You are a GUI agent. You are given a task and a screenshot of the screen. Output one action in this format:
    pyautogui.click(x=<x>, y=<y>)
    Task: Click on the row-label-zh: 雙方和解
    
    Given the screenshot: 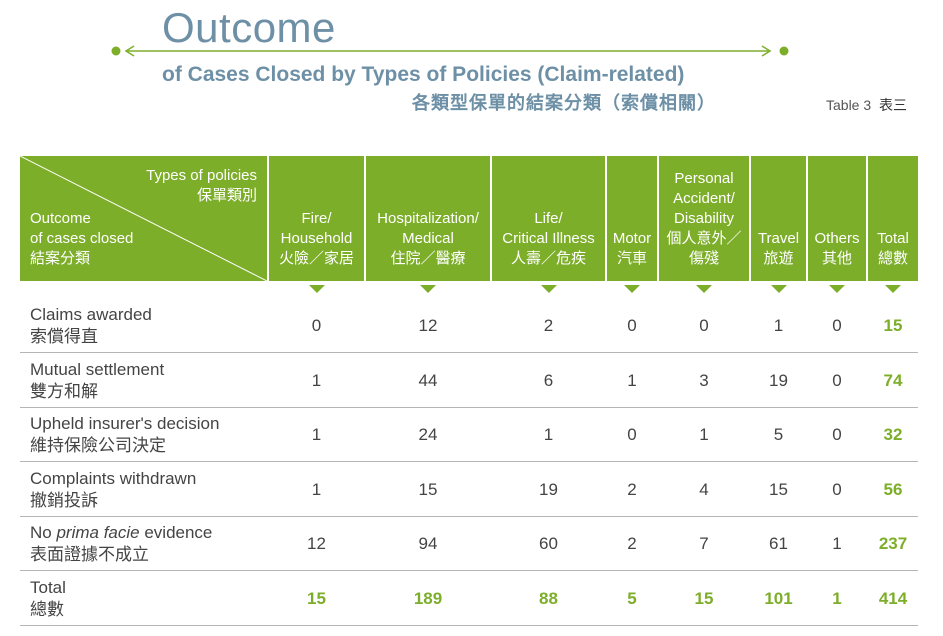 What is the action you would take?
    pyautogui.click(x=64, y=391)
    